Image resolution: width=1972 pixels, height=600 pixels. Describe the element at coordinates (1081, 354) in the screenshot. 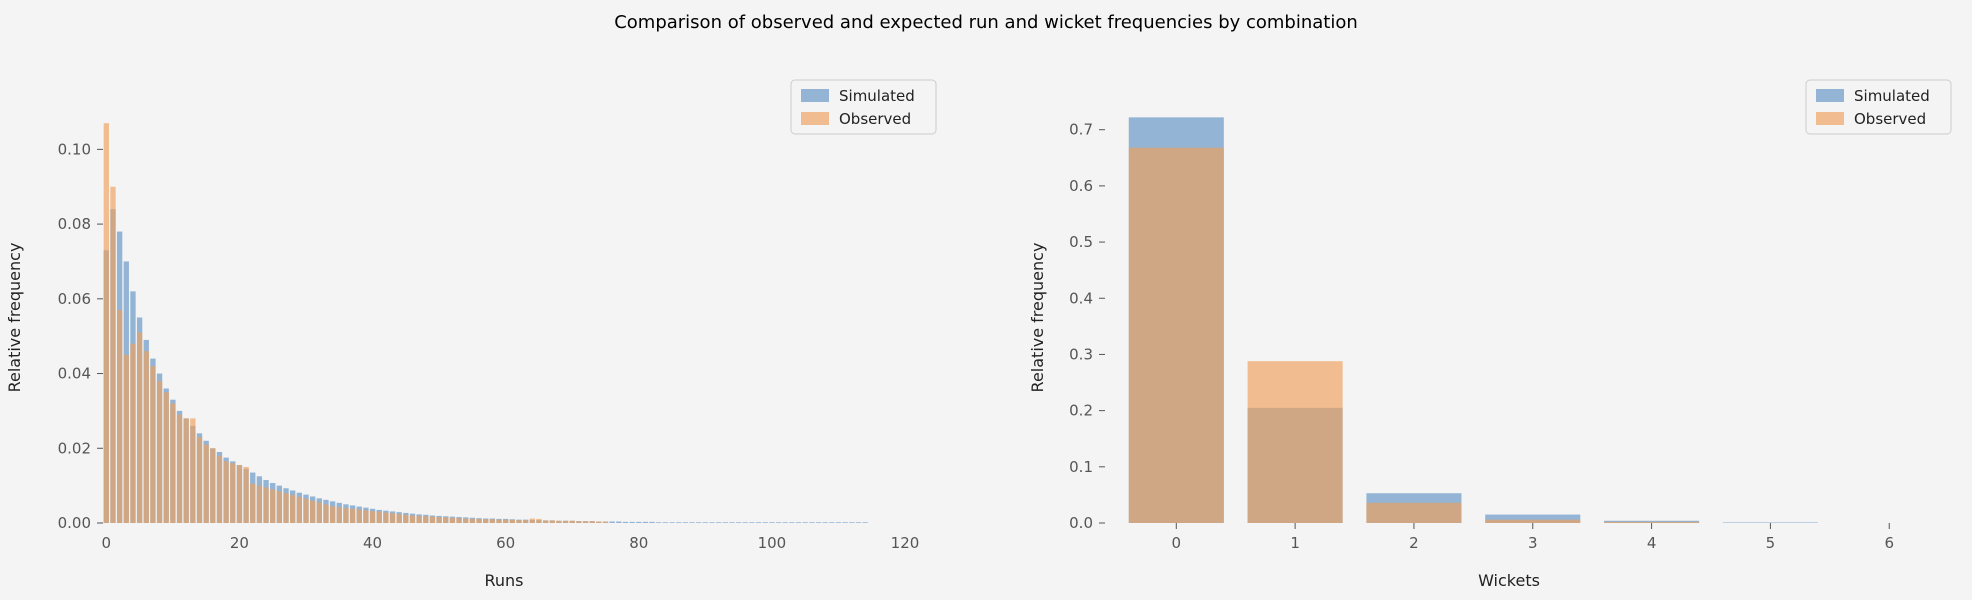

I see `y-tick-label: 0.3` at that location.